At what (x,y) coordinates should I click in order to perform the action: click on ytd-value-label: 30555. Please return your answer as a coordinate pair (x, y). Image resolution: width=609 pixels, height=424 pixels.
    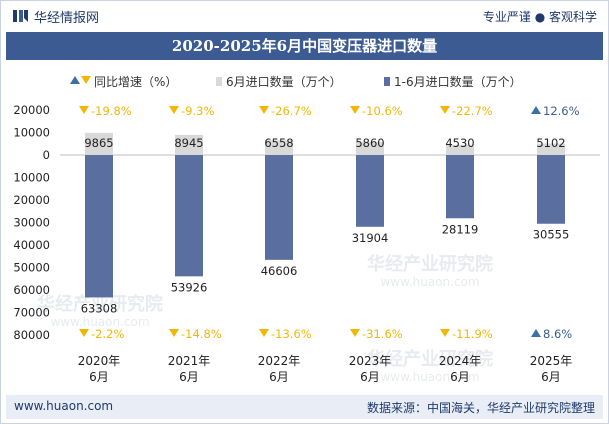
    Looking at the image, I should click on (551, 235).